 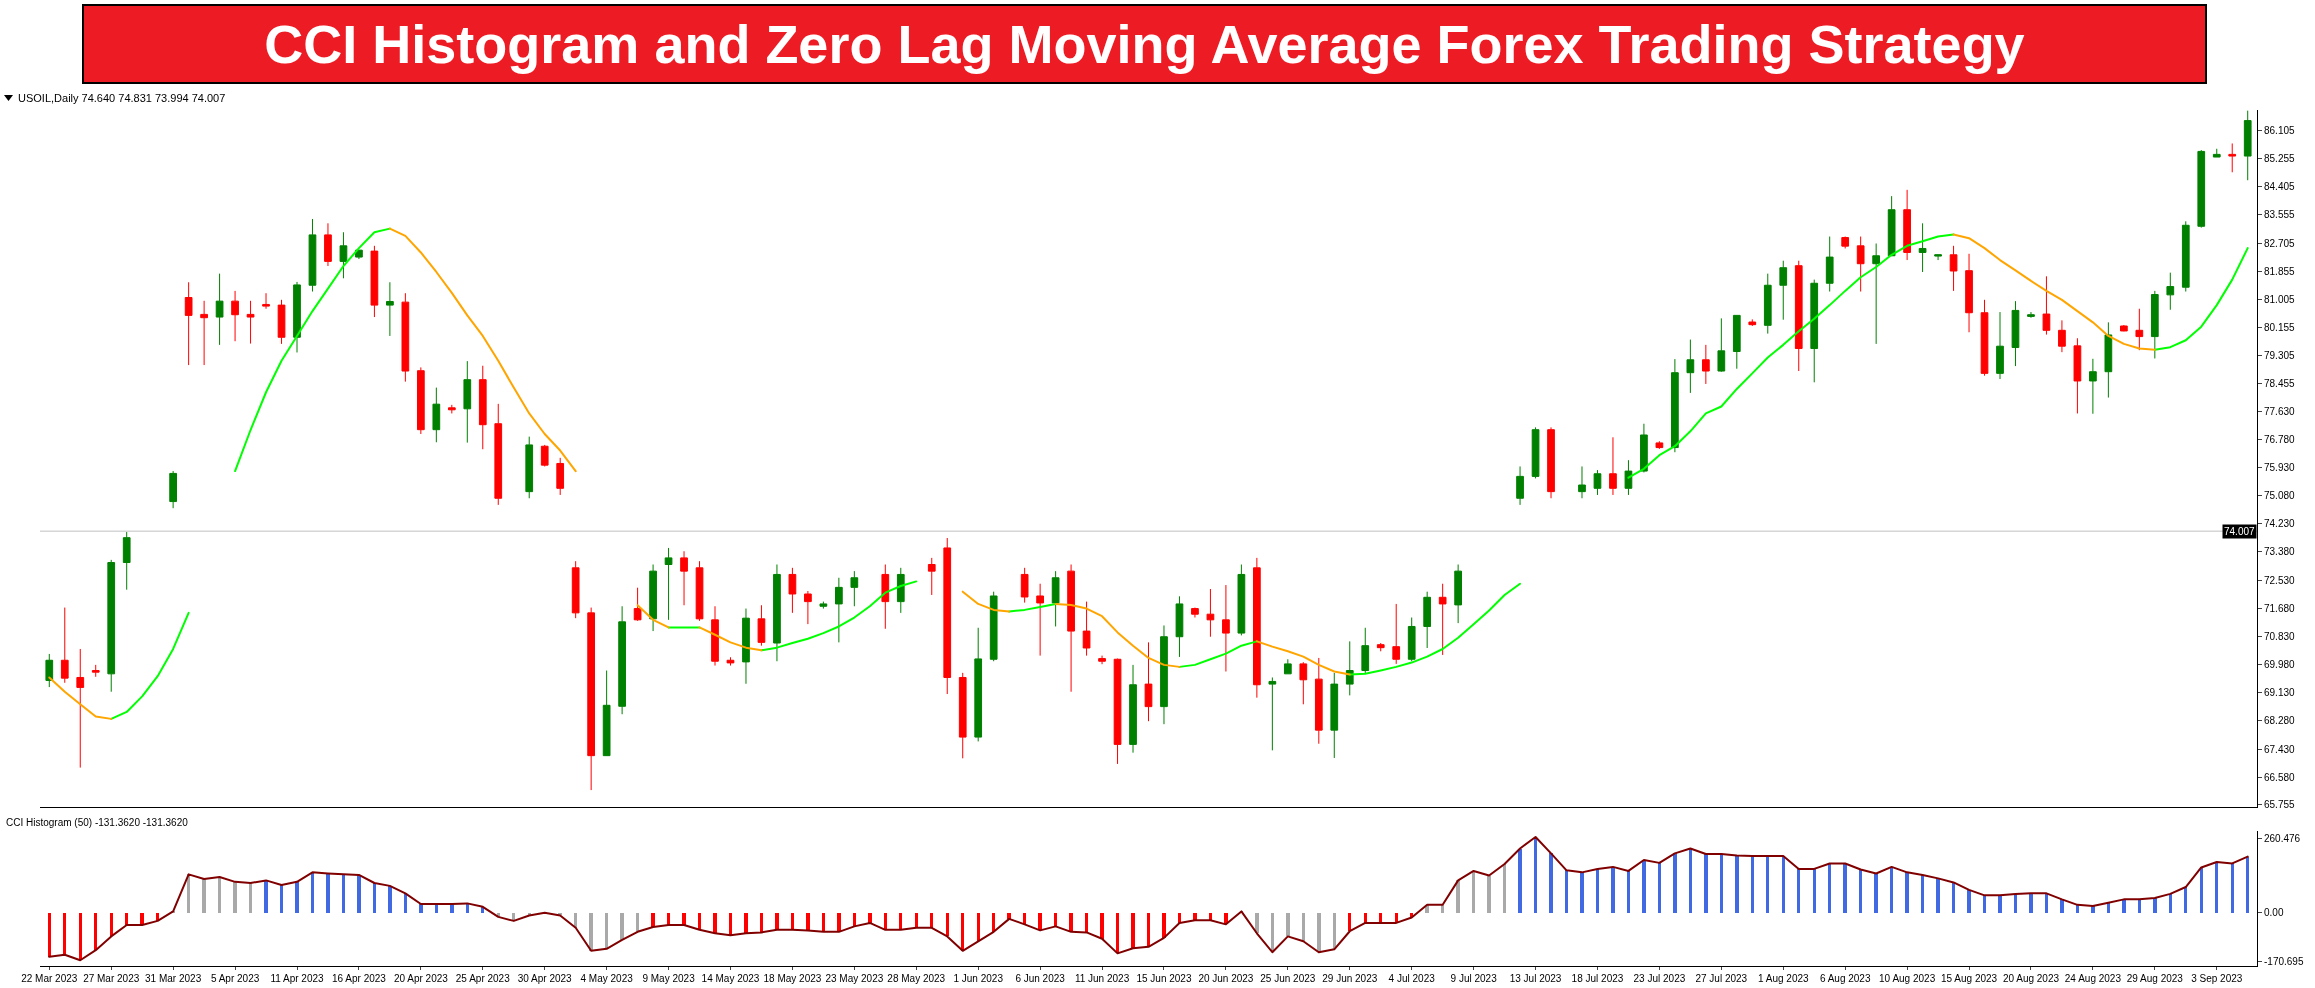 What do you see at coordinates (2280, 215) in the screenshot?
I see `y-tick-label: 83.555` at bounding box center [2280, 215].